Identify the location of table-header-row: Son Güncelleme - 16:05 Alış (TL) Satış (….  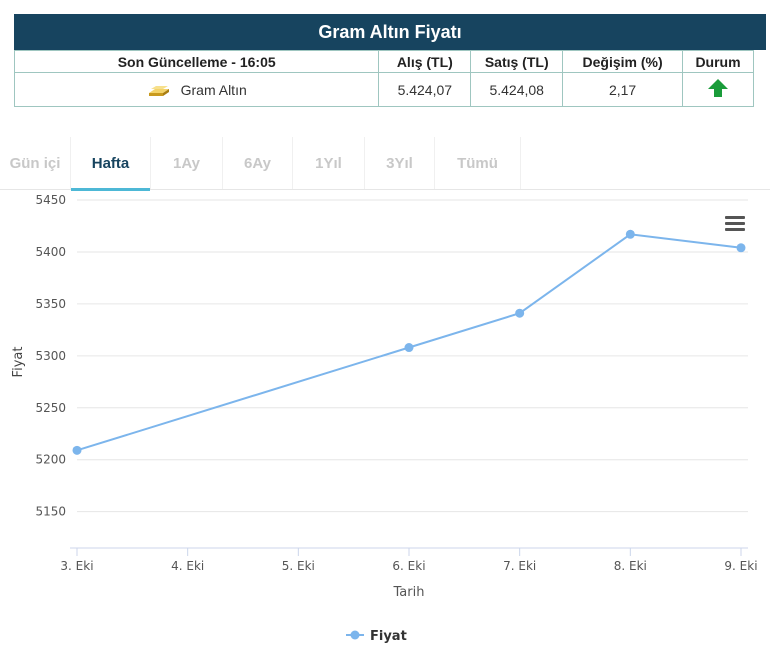
(383, 61).